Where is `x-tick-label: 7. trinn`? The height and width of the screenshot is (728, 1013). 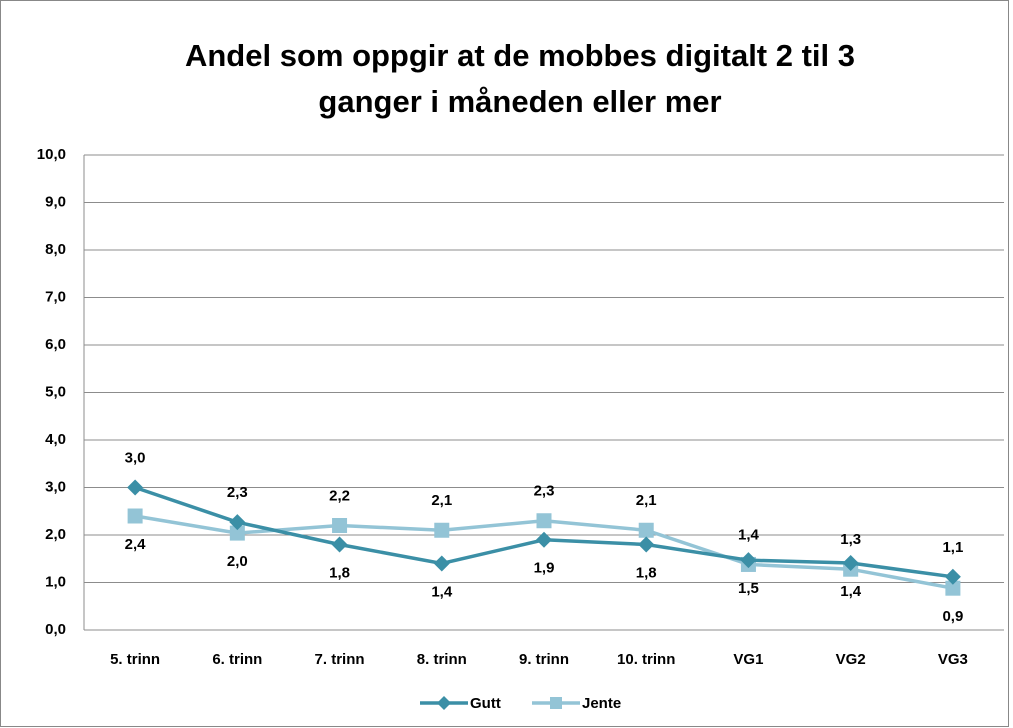
x-tick-label: 7. trinn is located at coordinates (340, 659).